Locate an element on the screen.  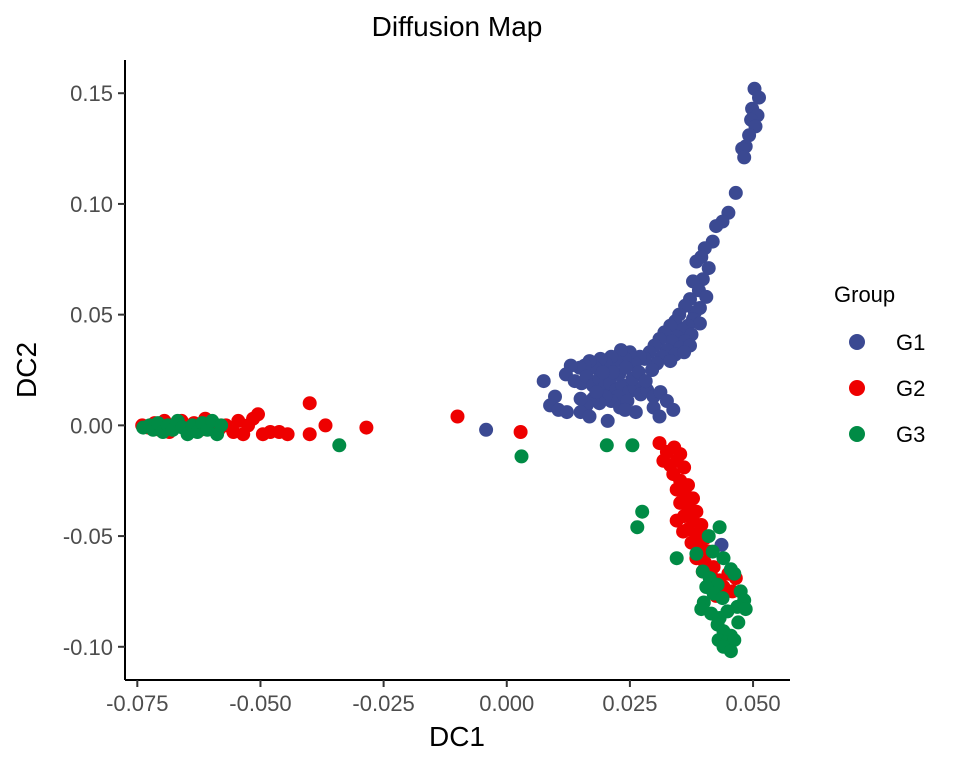
legend: Group G1 G2 G3 is located at coordinates (879, 364).